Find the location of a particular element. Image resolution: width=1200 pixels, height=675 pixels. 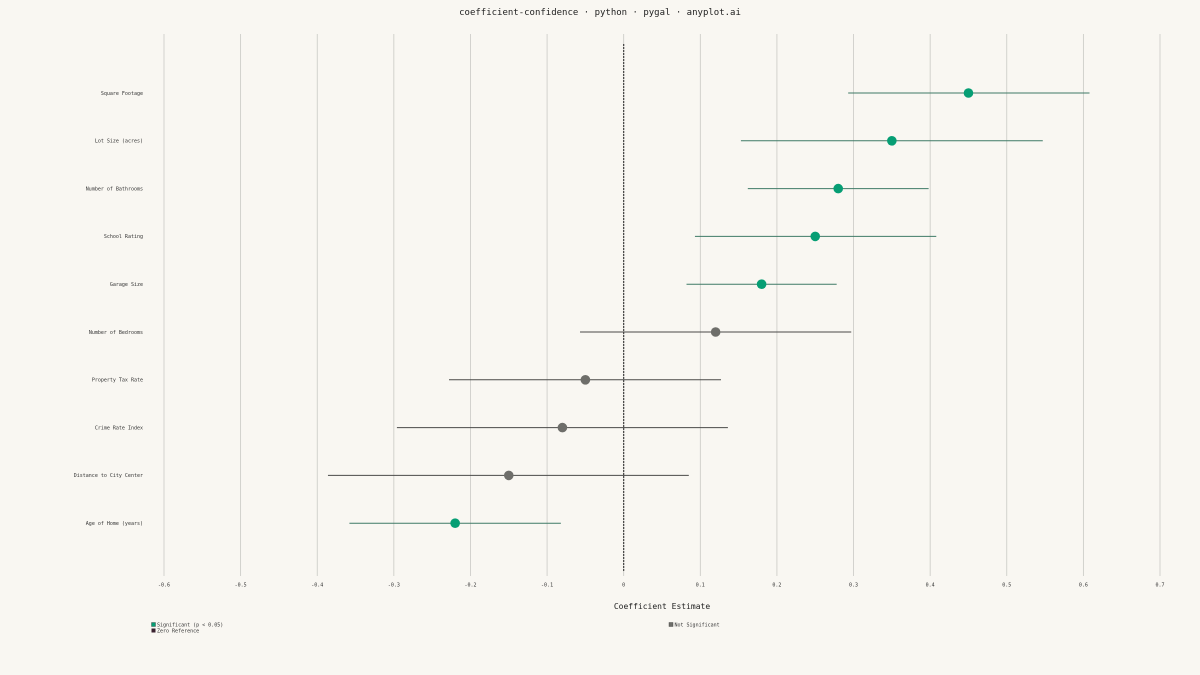

x-tick-label: 0.1 is located at coordinates (700, 586).